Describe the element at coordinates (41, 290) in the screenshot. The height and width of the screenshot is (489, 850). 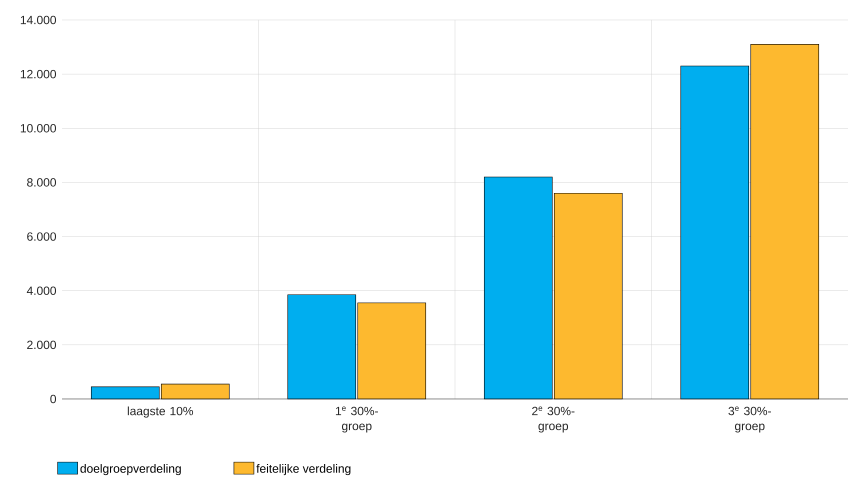
I see `y-tick-label: 4.000` at that location.